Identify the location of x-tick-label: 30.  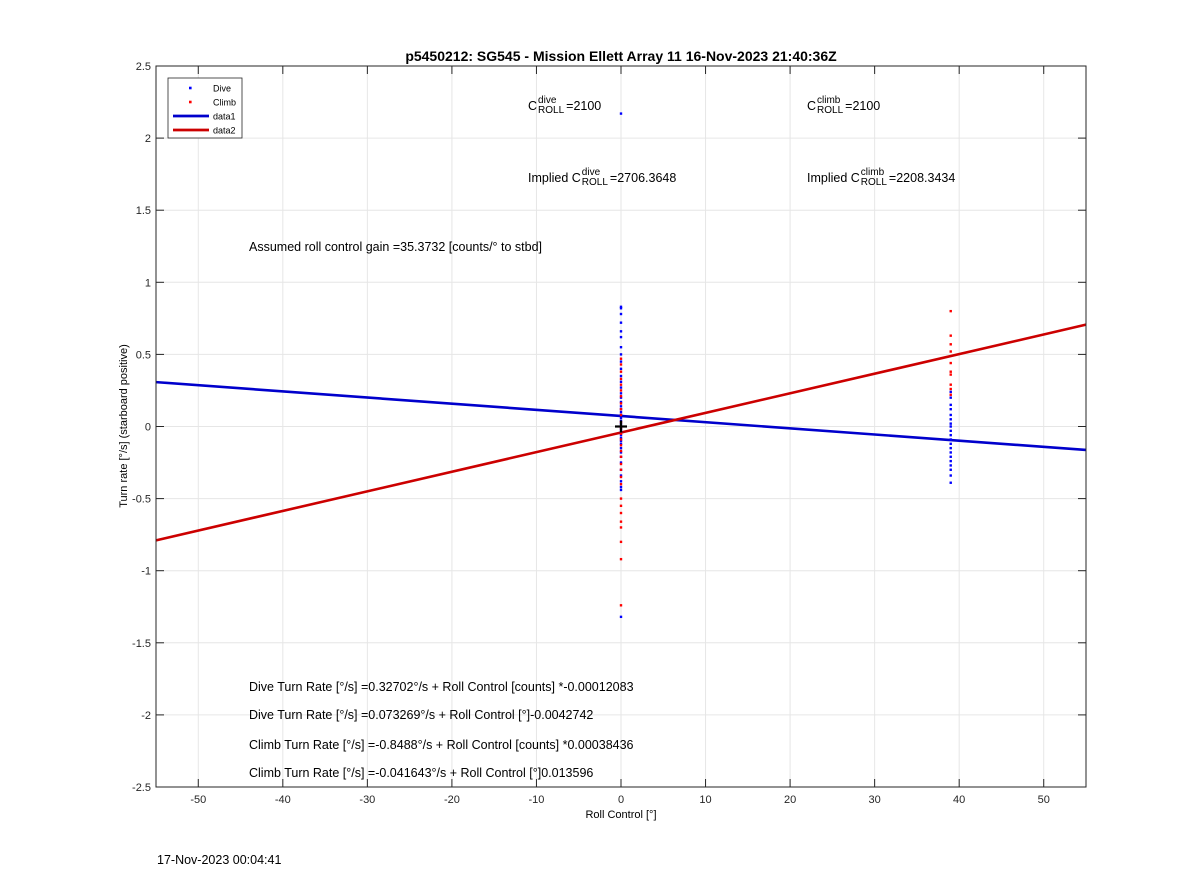
(875, 800).